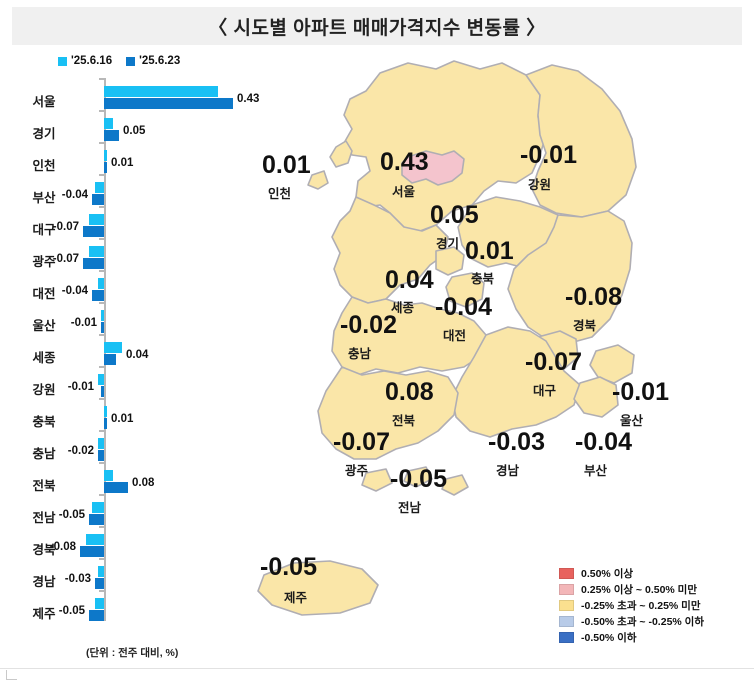  Describe the element at coordinates (71, 611) in the screenshot. I see `bar-value-label: -0.05` at that location.